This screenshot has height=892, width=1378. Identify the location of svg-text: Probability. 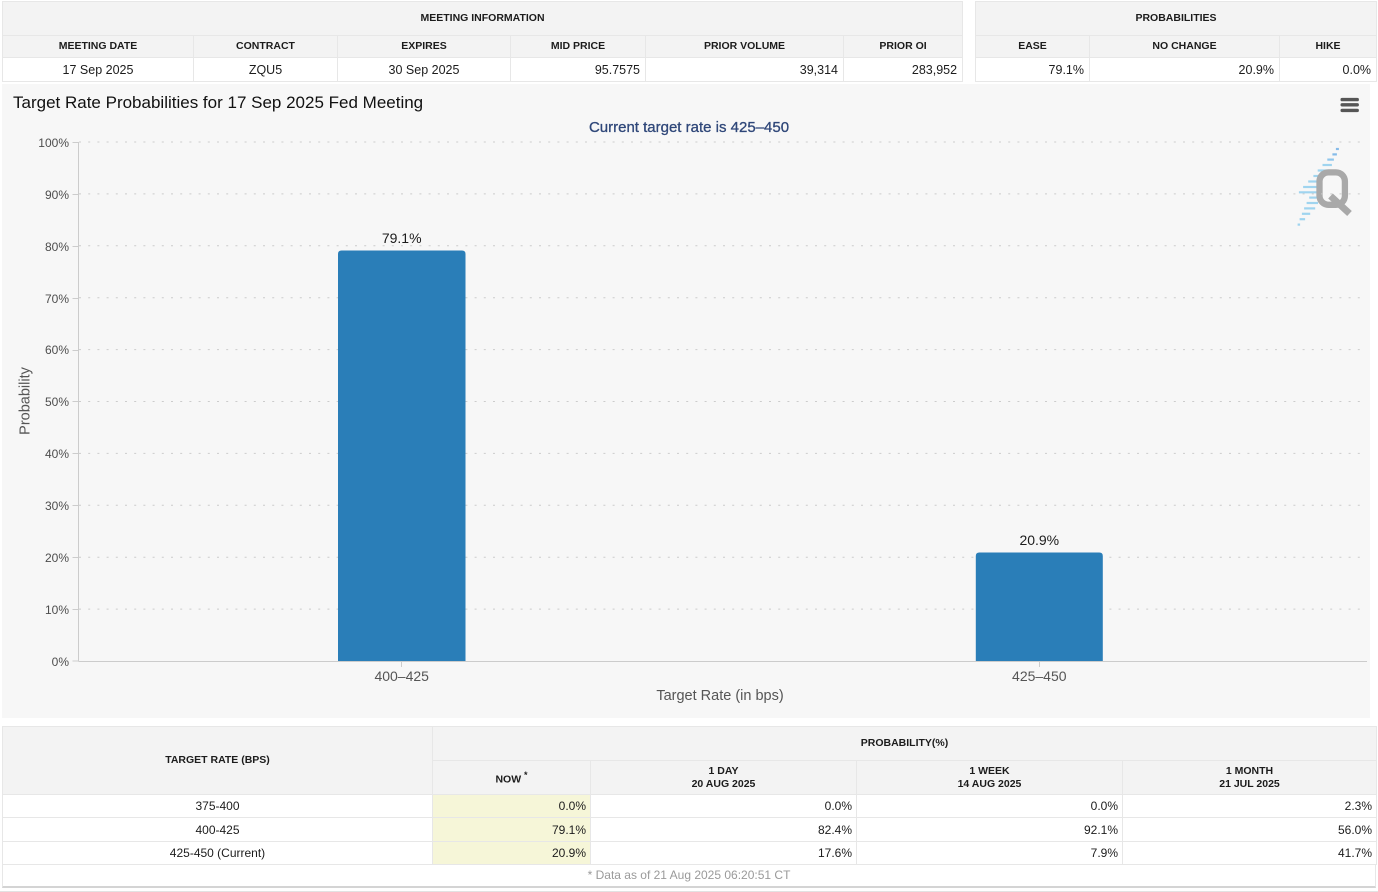
(26, 400).